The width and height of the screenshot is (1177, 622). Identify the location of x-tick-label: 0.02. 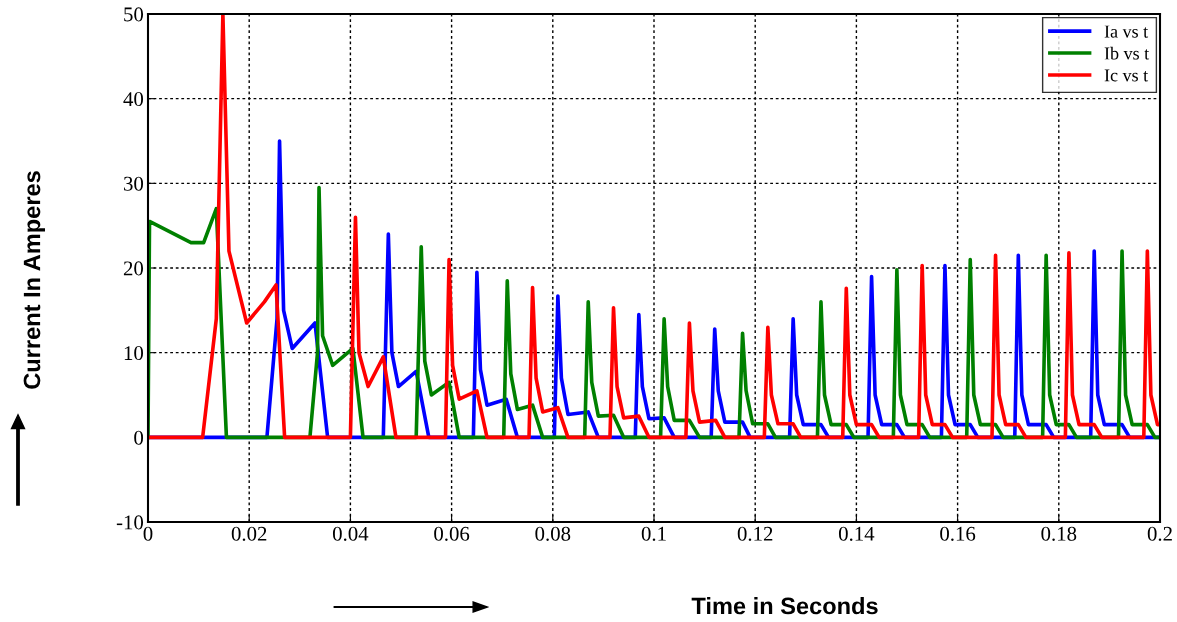
(249, 533).